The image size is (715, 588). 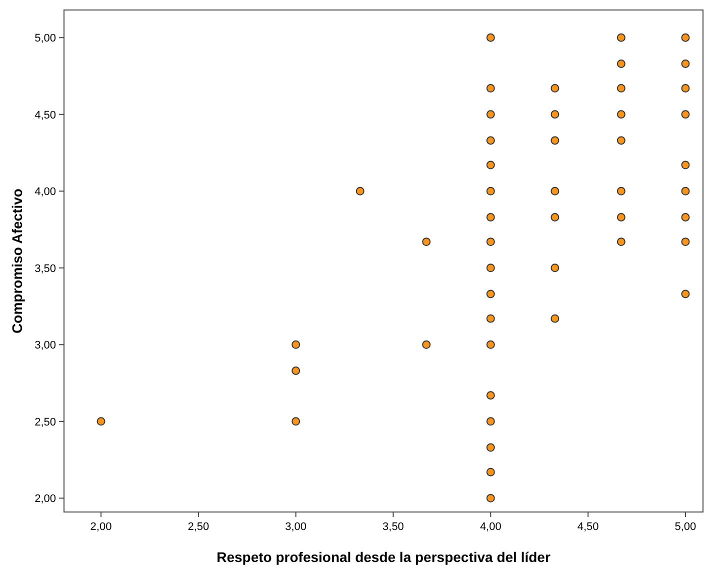 What do you see at coordinates (45, 499) in the screenshot?
I see `y-tick-label: 2,00` at bounding box center [45, 499].